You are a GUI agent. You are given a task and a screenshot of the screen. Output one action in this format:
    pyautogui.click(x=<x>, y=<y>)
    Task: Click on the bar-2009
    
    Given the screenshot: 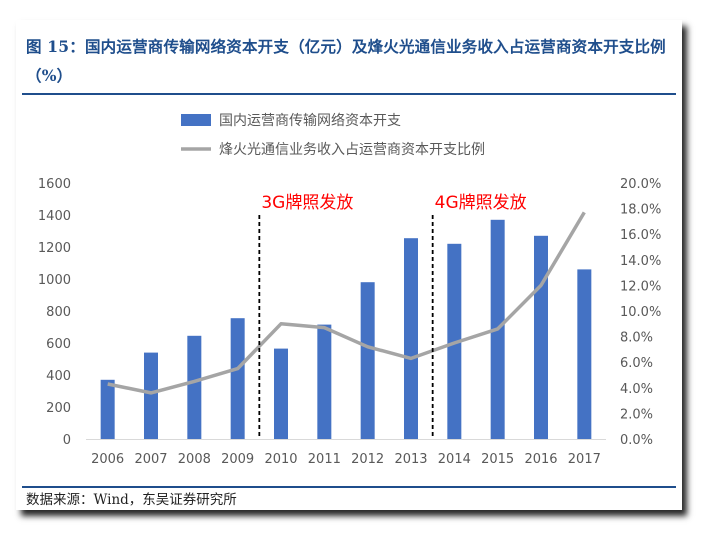 What is the action you would take?
    pyautogui.click(x=237, y=378)
    